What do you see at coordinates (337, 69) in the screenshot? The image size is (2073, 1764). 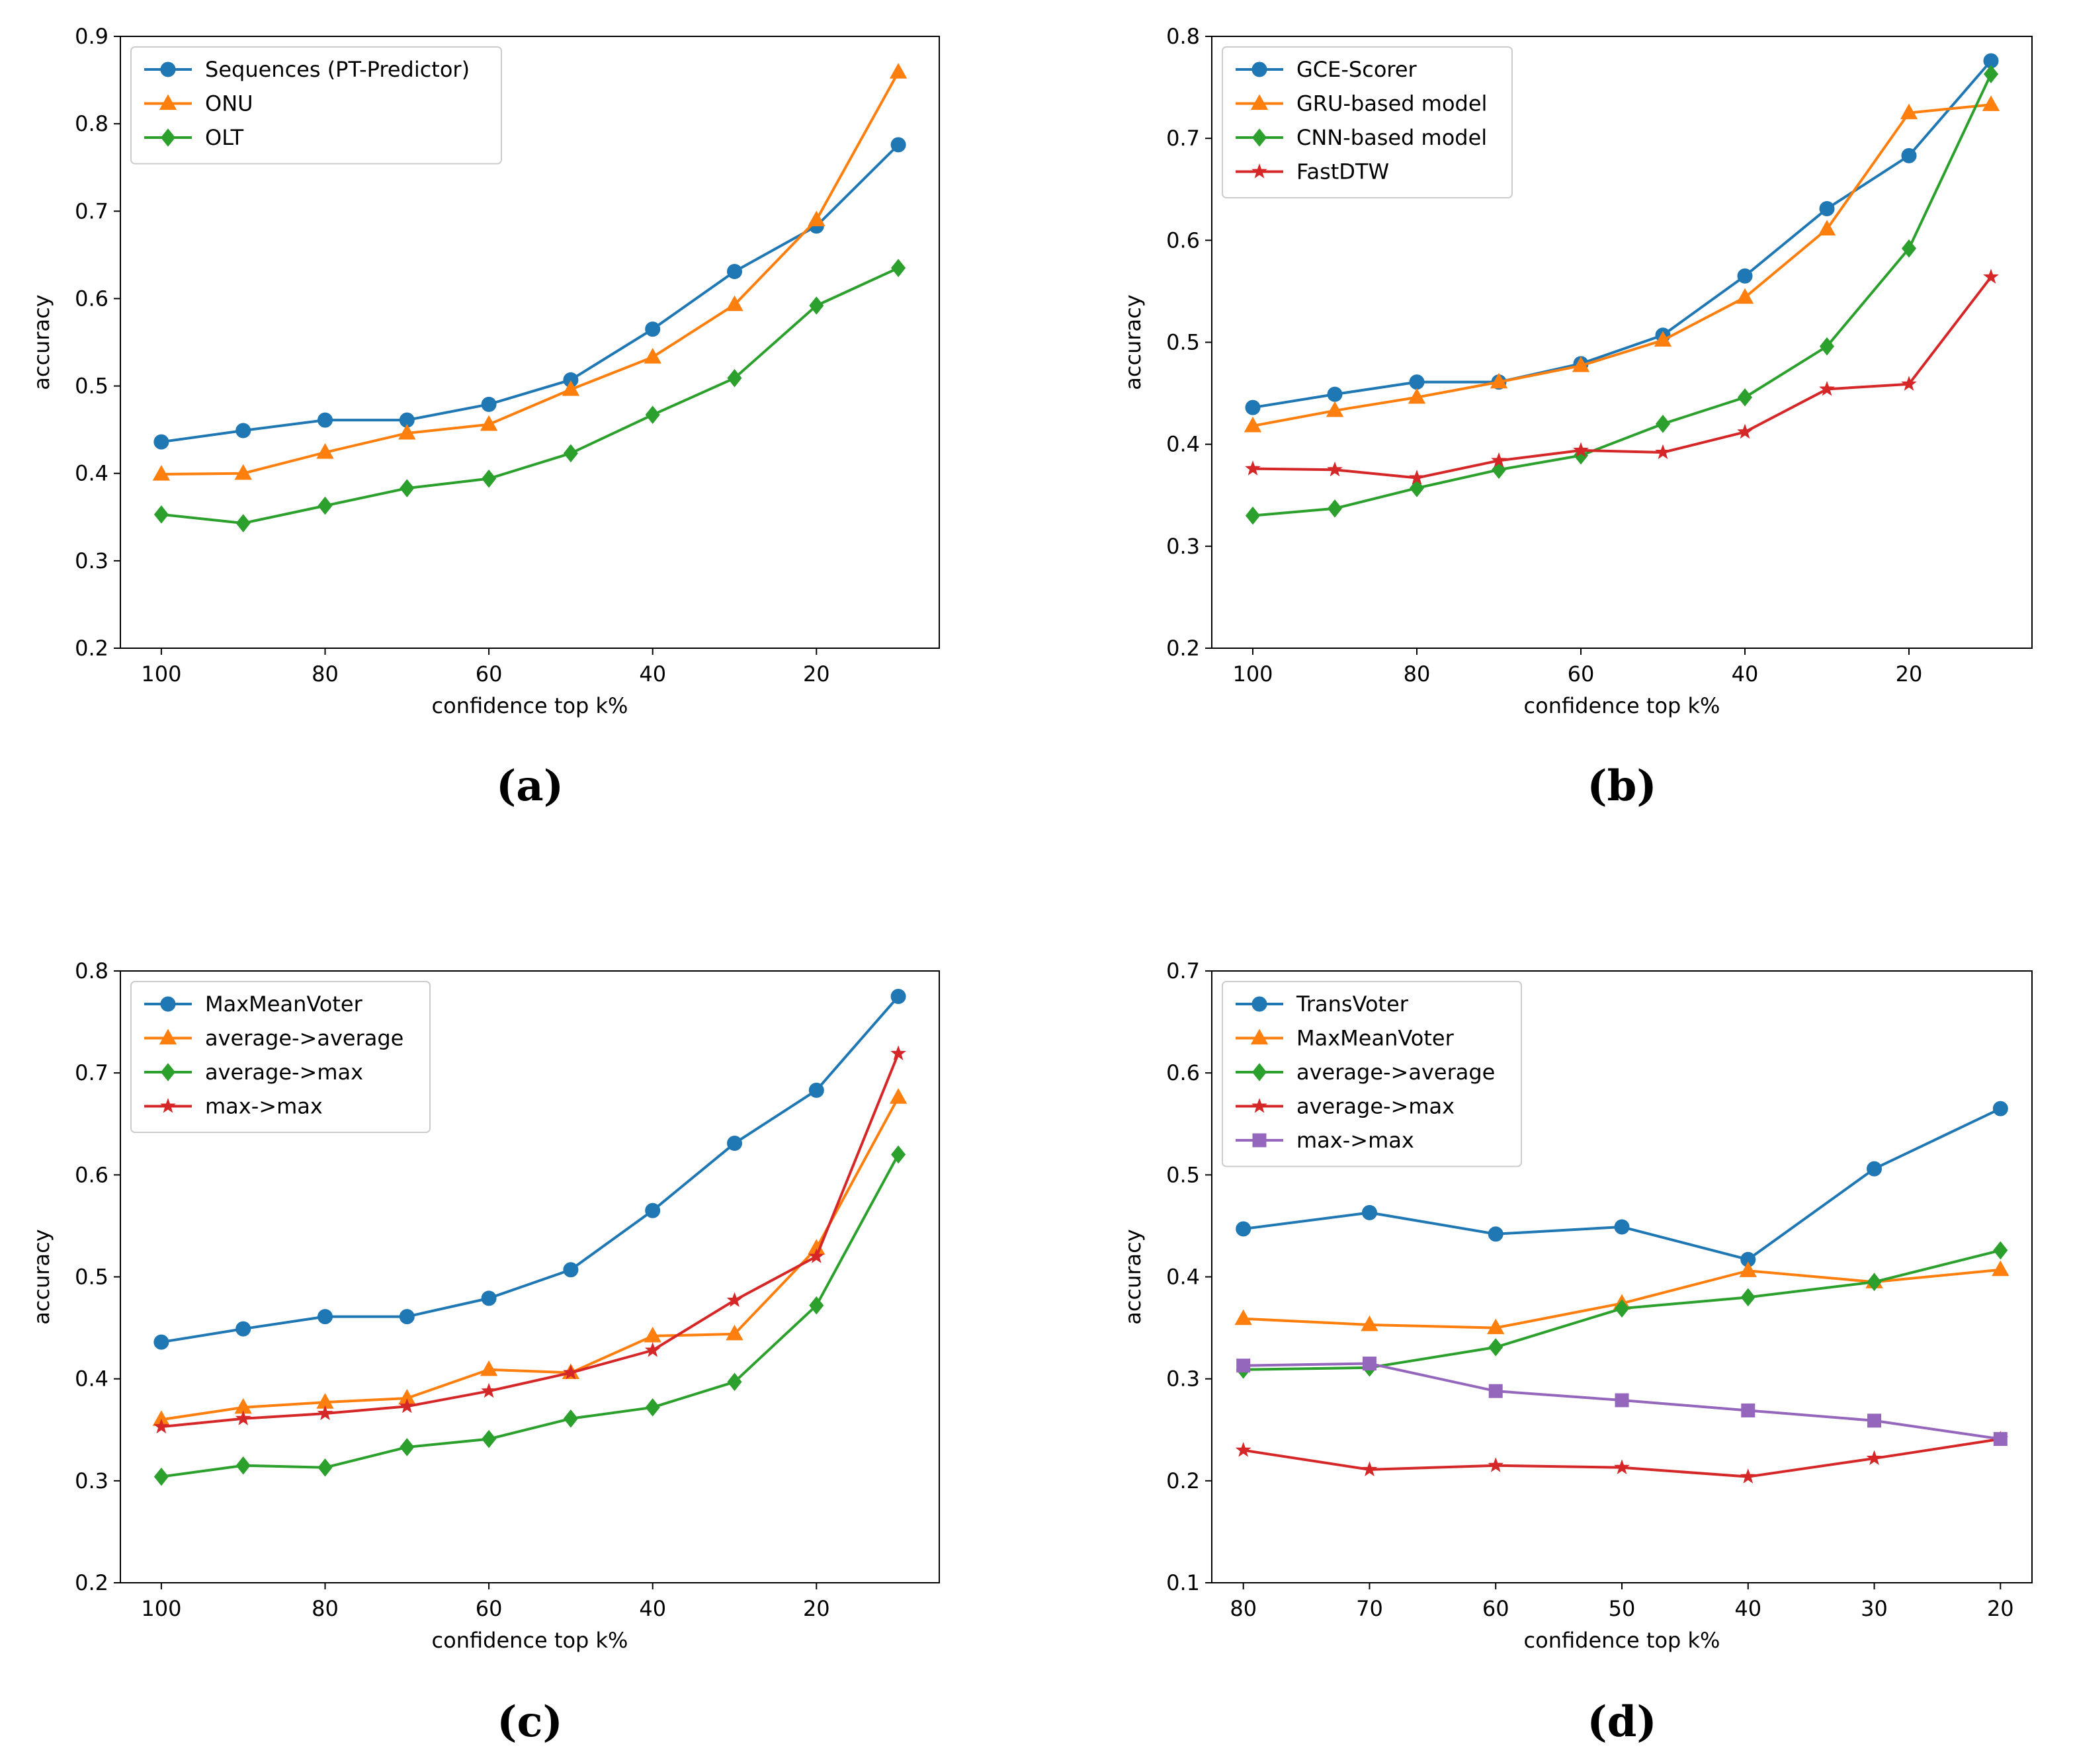 I see `legend-label: Sequences (PT-Predictor)` at bounding box center [337, 69].